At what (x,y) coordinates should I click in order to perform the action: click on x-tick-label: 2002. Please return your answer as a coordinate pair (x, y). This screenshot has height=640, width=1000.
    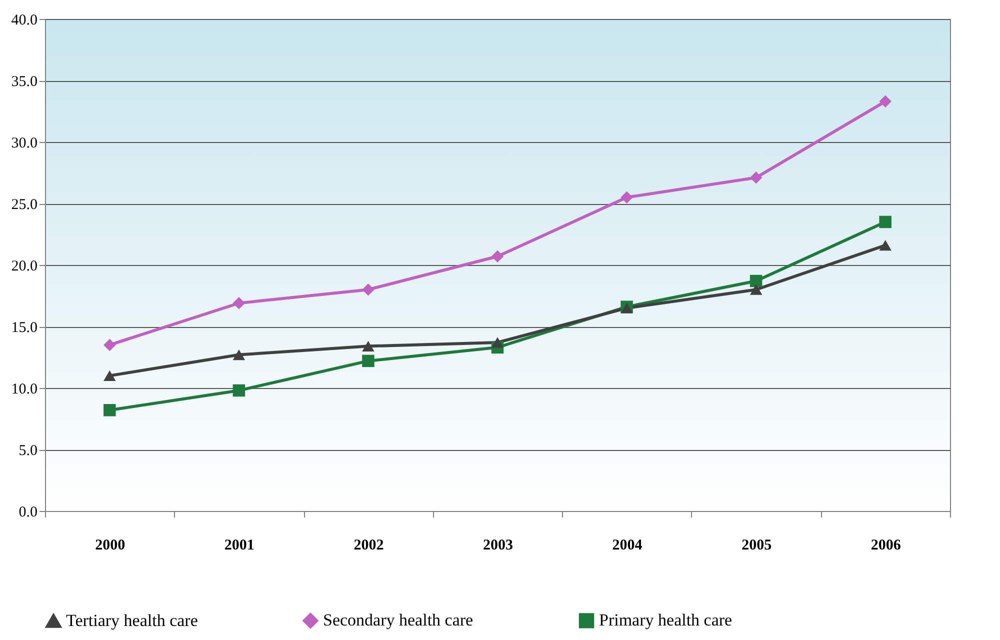
    Looking at the image, I should click on (369, 546).